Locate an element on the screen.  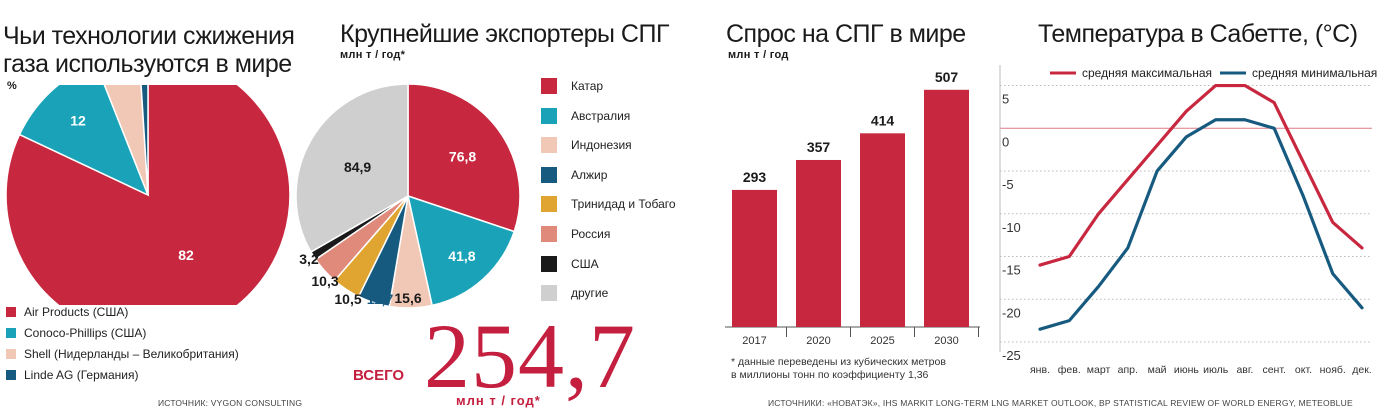
bar-category-label: 2017 is located at coordinates (754, 341).